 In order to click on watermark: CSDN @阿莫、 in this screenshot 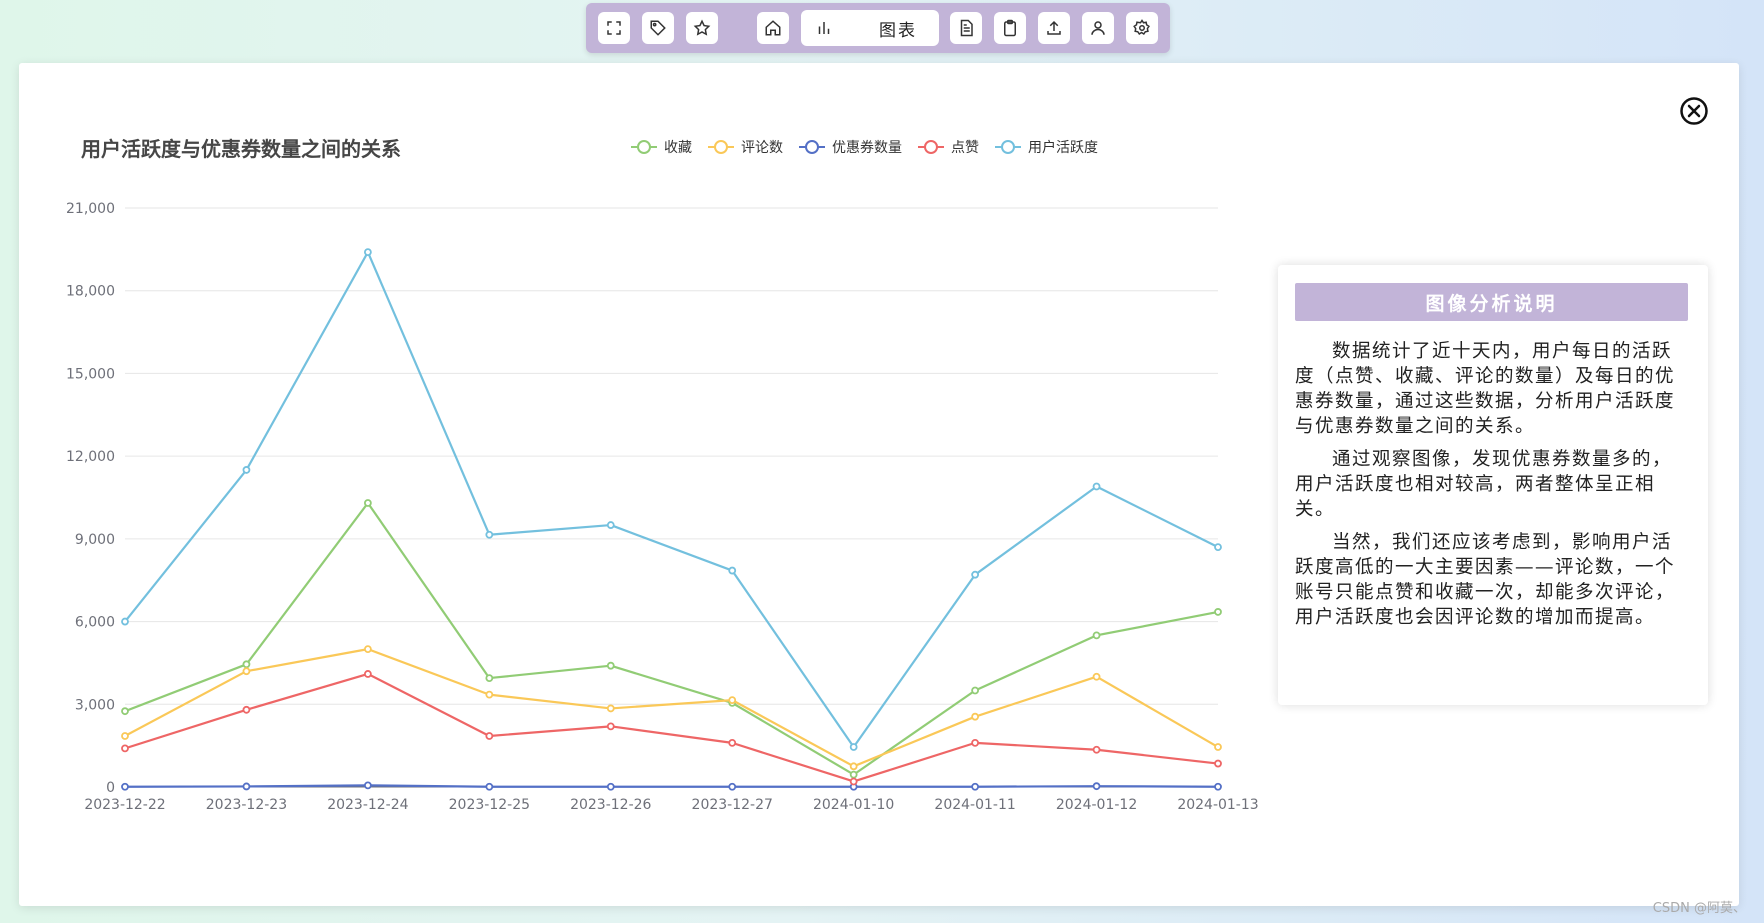, I will do `click(1699, 908)`.